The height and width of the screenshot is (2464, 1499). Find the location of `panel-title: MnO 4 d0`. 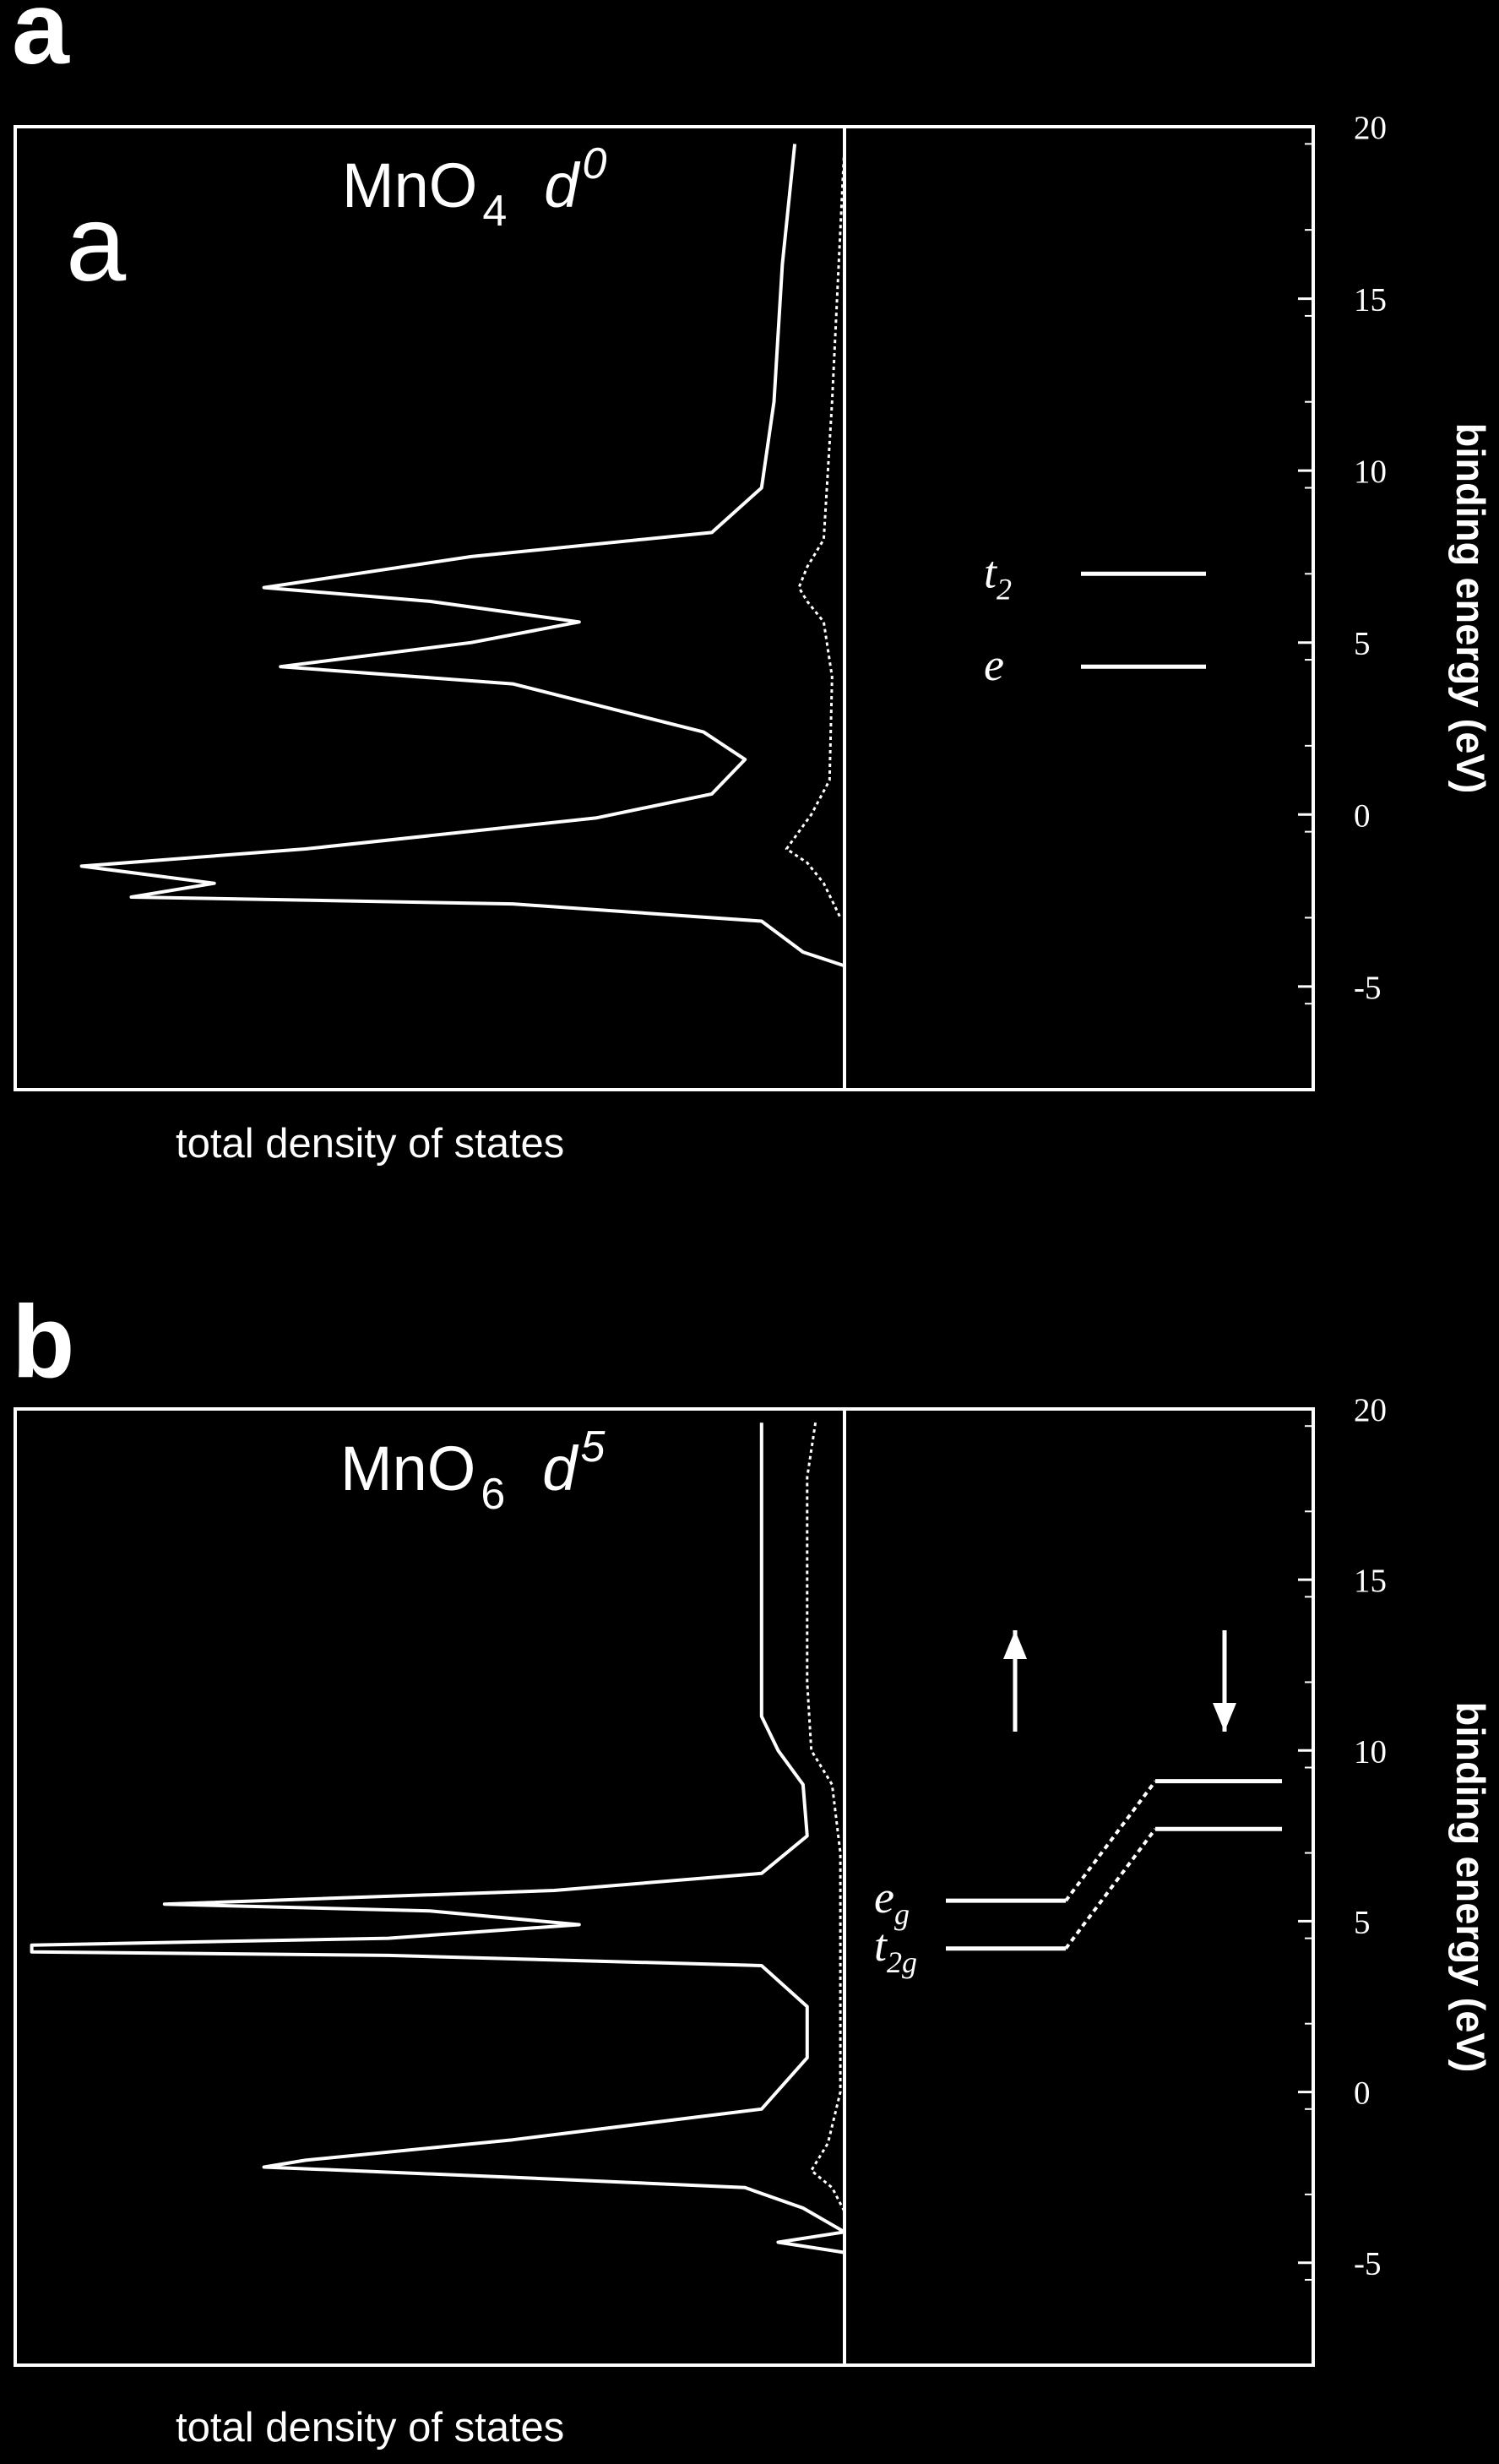

panel-title: MnO 4 d0 is located at coordinates (474, 188).